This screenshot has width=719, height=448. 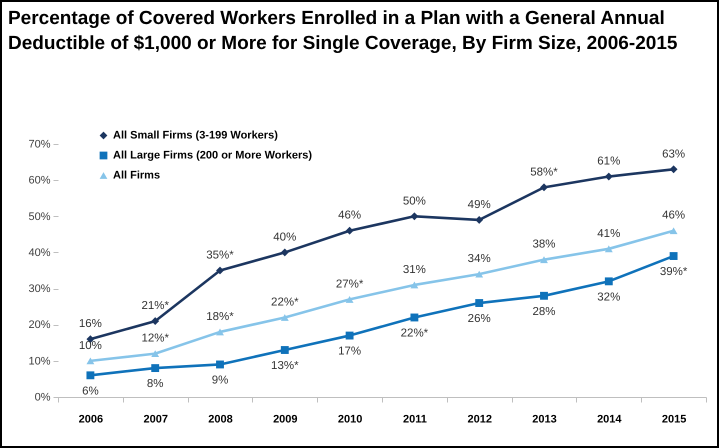 I want to click on data-label: 16%, so click(x=90, y=324).